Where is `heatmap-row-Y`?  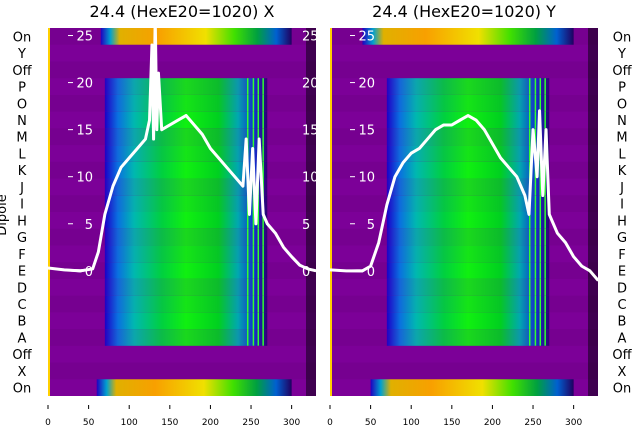 heatmap-row-Y is located at coordinates (182, 53).